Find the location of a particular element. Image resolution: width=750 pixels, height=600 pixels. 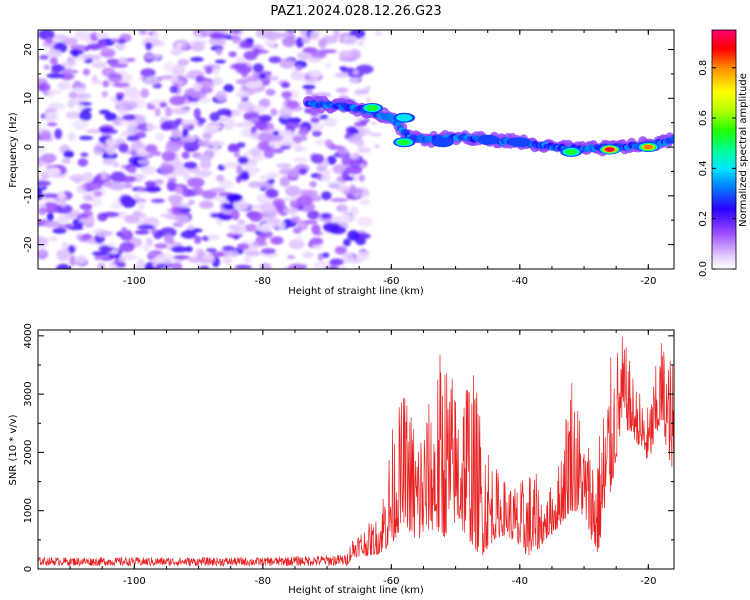

spectrogram-y-tick-label: -20 is located at coordinates (28, 244).